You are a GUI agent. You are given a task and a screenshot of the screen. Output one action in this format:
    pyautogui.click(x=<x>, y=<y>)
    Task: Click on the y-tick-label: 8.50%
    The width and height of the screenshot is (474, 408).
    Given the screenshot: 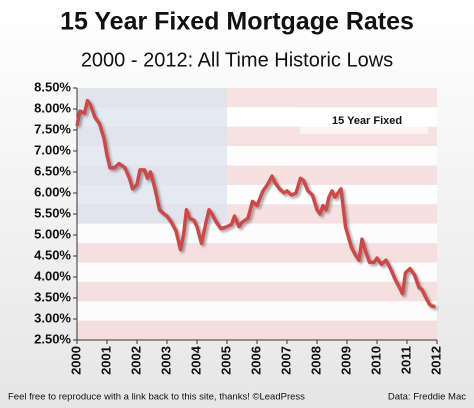 What is the action you would take?
    pyautogui.click(x=52, y=86)
    